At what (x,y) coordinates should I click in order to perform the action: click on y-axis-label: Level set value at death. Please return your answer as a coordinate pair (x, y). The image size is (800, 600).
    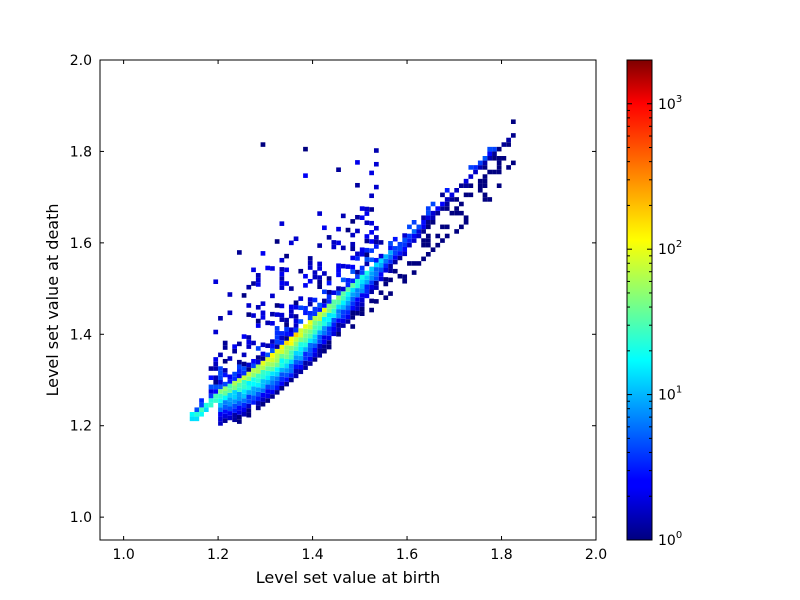
    Looking at the image, I should click on (52, 299).